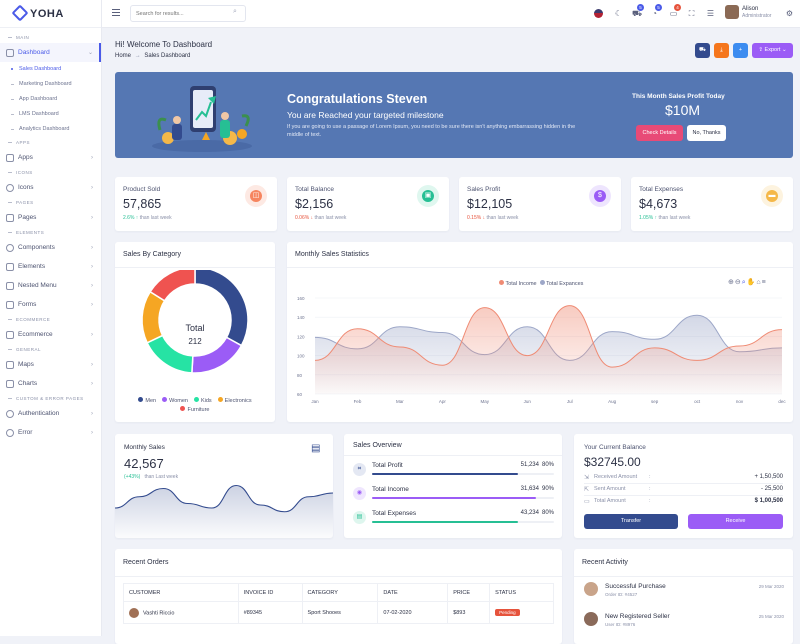 The height and width of the screenshot is (644, 800). Describe the element at coordinates (50, 364) in the screenshot. I see `sidebar-item-maps: Maps ›` at that location.